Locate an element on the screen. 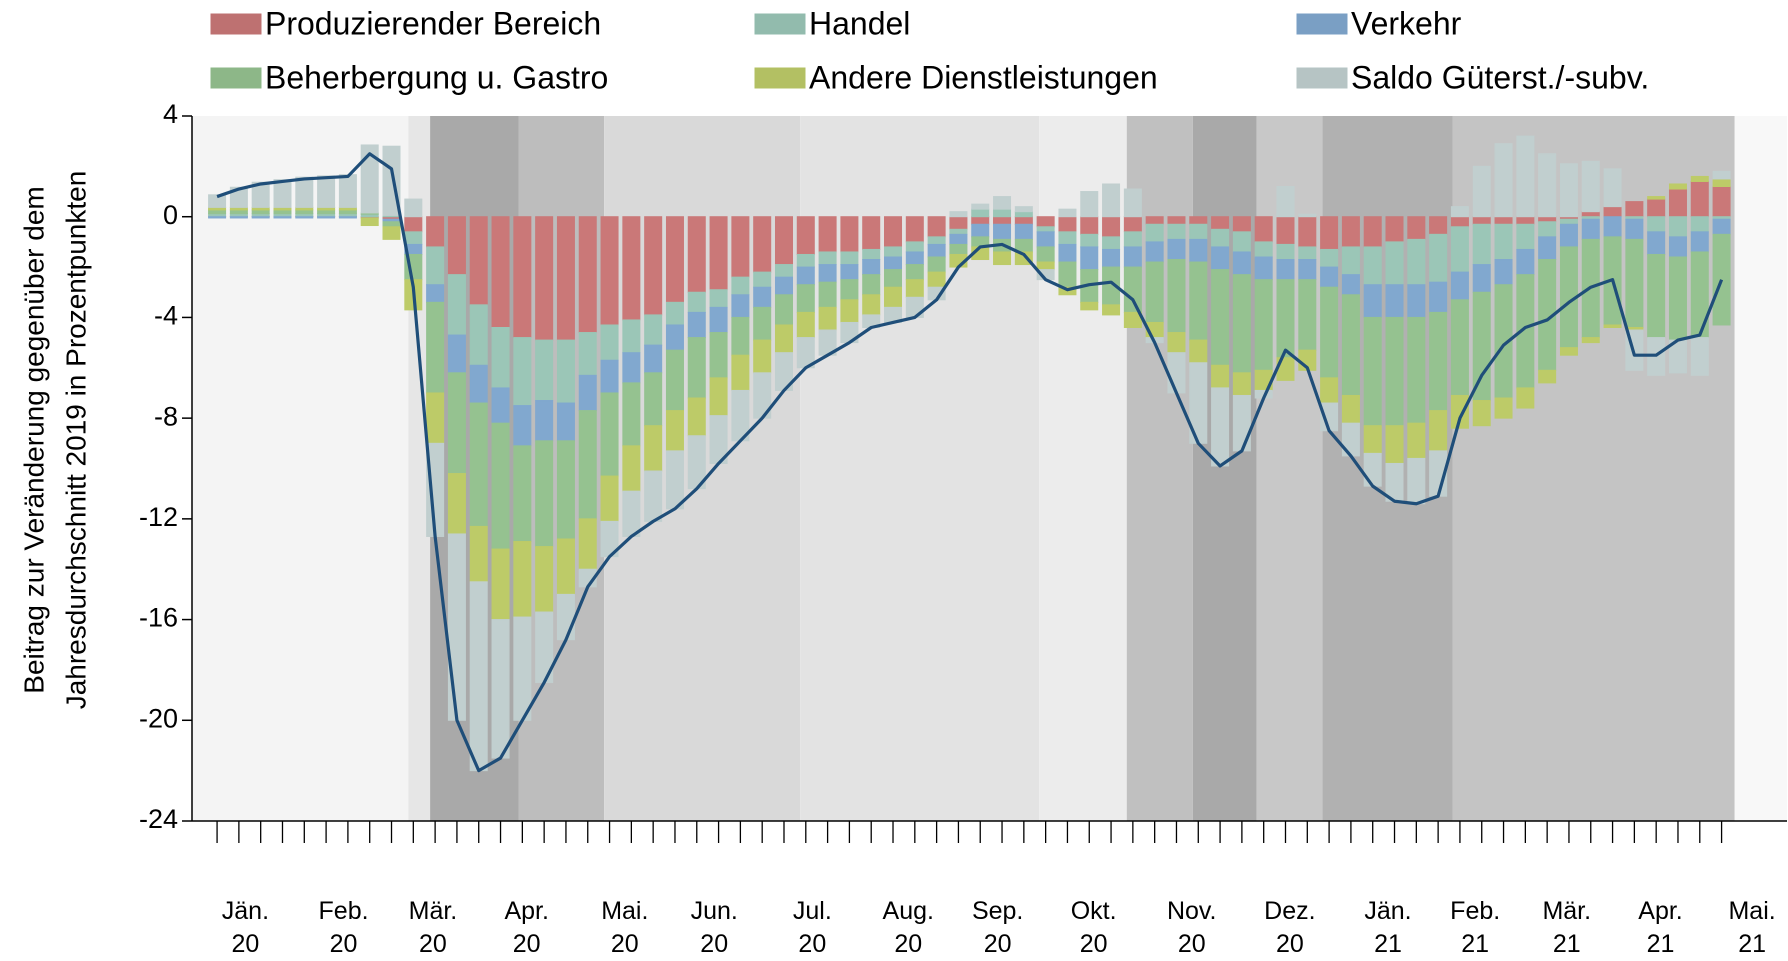  y-tick-label: -4 is located at coordinates (166, 316).